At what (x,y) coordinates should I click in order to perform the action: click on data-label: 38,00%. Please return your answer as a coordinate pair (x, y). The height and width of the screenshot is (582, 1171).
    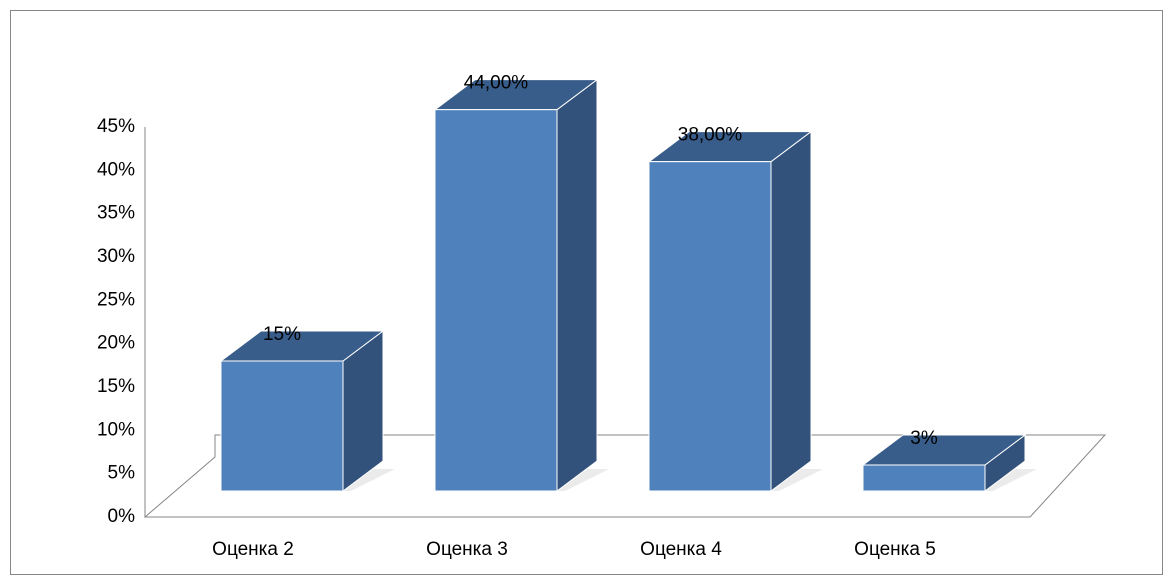
    Looking at the image, I should click on (710, 135).